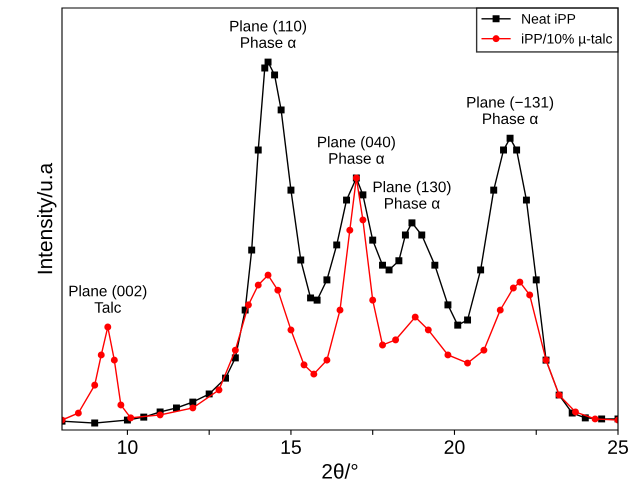 This screenshot has height=488, width=640. I want to click on x-tick-label: 25, so click(618, 447).